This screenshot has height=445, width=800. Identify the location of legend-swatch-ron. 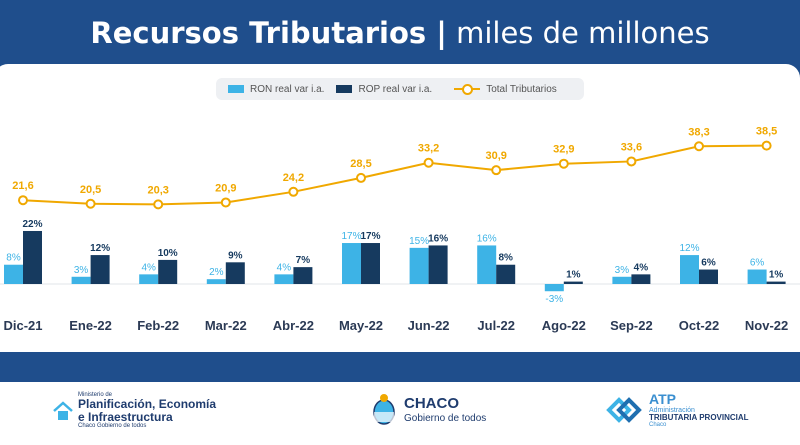
(236, 89).